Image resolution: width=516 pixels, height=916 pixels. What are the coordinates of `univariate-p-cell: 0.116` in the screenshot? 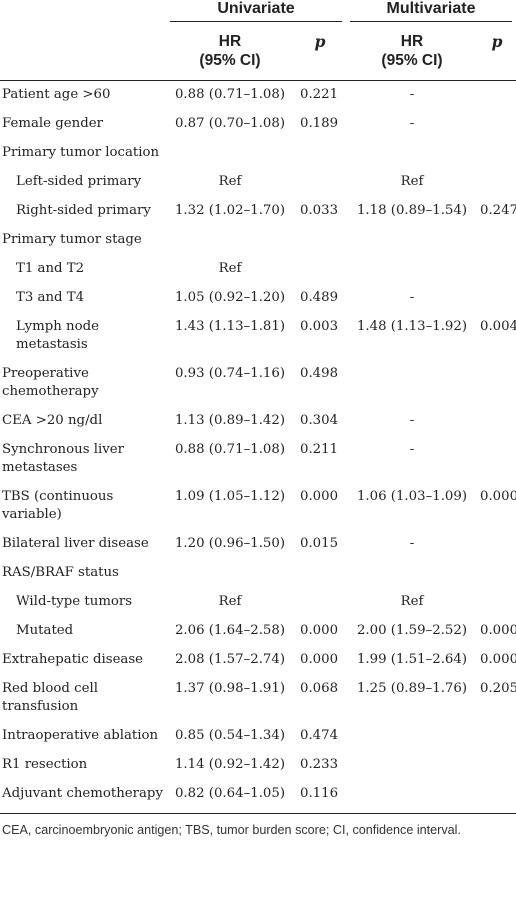 It's located at (319, 793).